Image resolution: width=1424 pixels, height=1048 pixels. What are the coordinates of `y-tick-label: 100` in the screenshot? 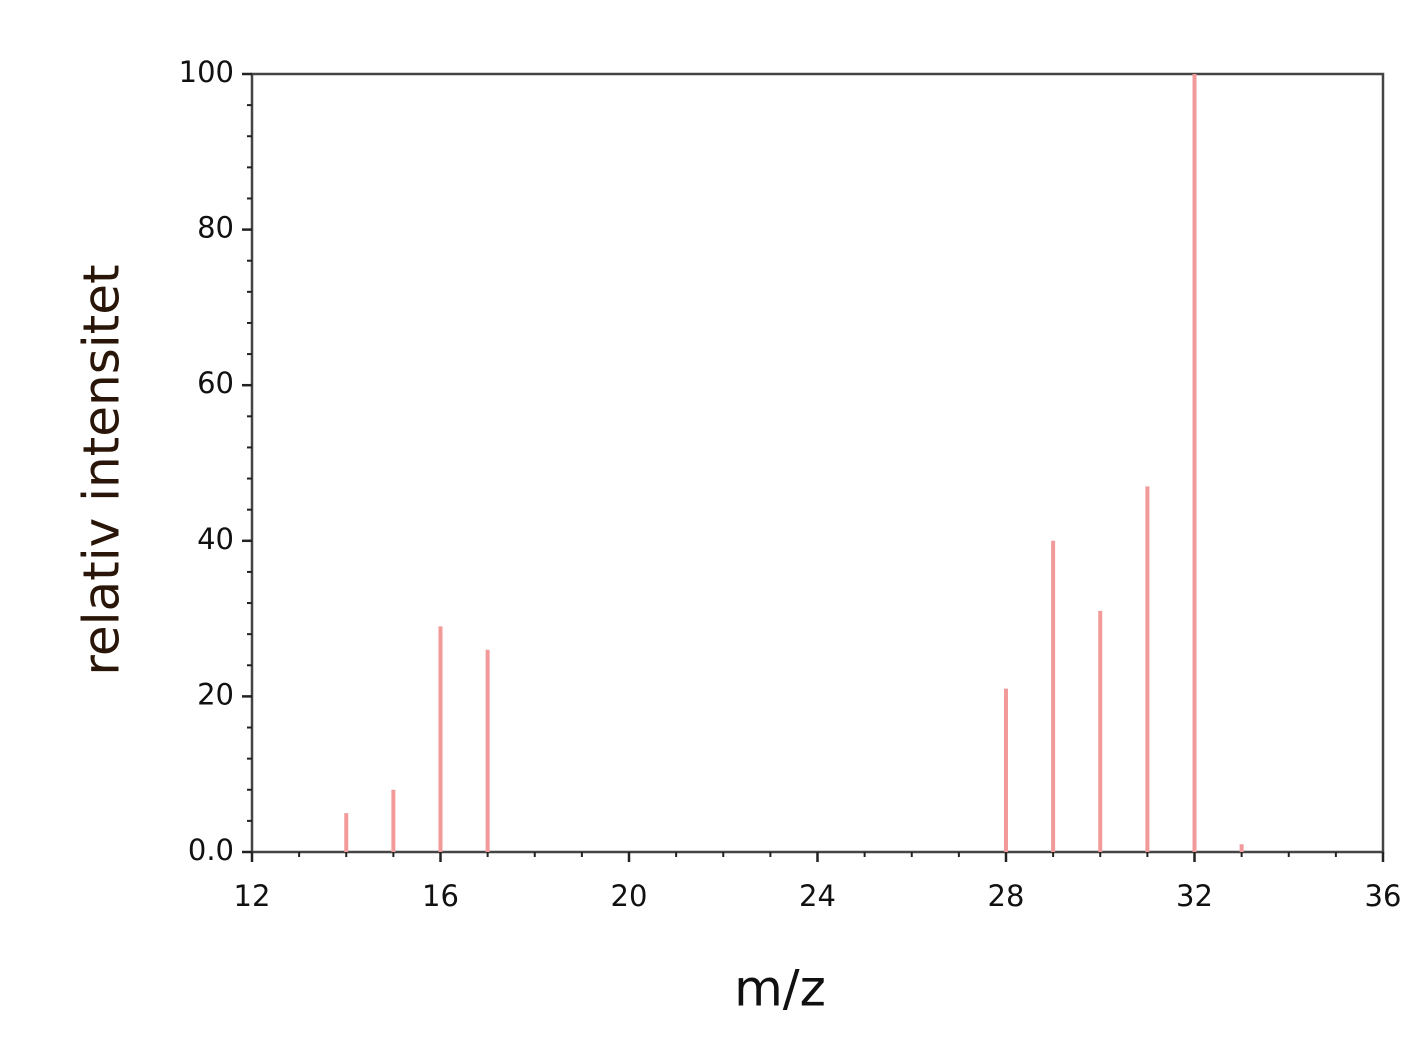 It's located at (206, 72).